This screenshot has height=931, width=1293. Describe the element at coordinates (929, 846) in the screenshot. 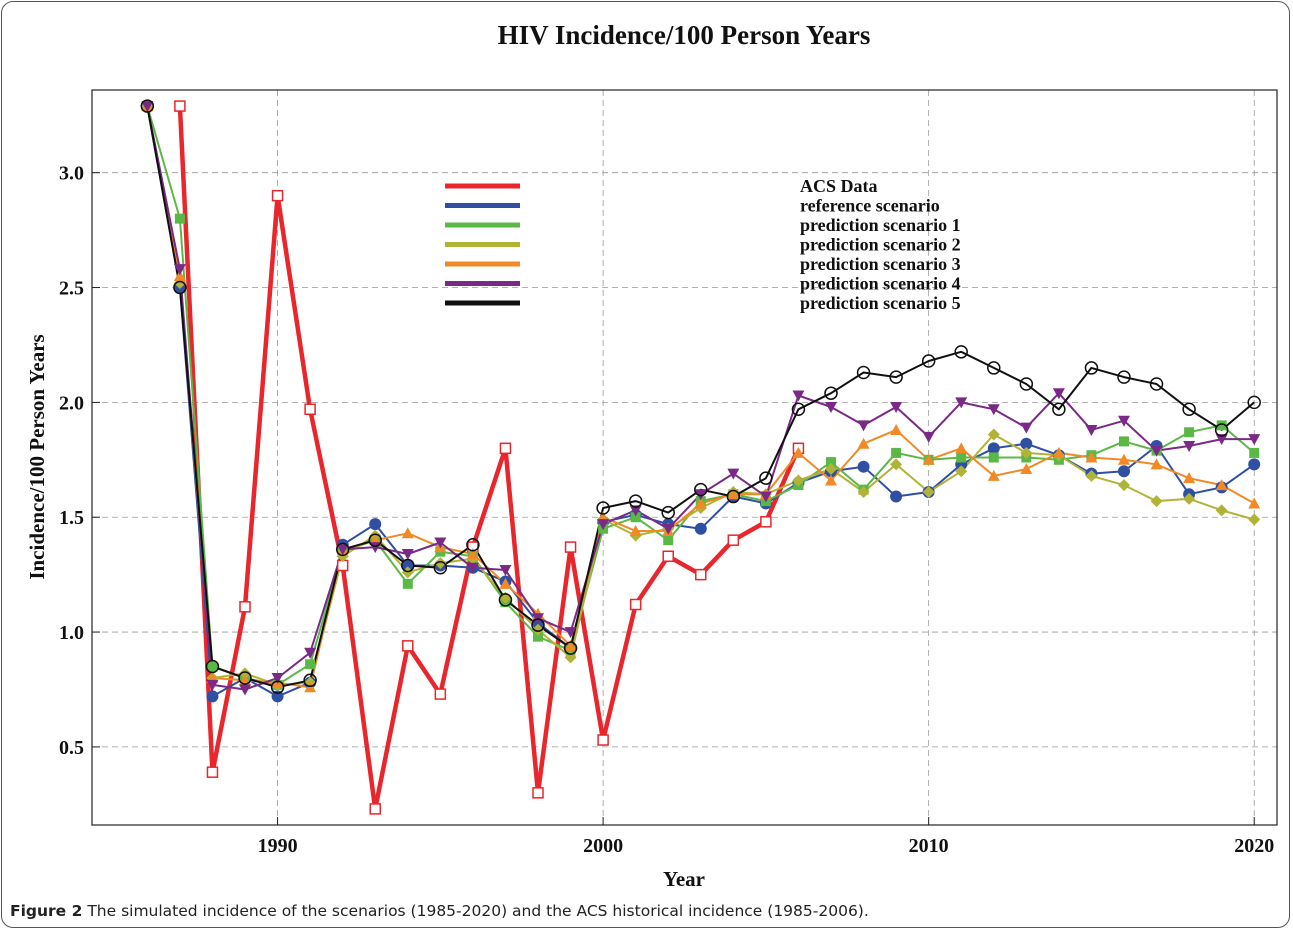

I see `x-tick-label: 2010` at that location.